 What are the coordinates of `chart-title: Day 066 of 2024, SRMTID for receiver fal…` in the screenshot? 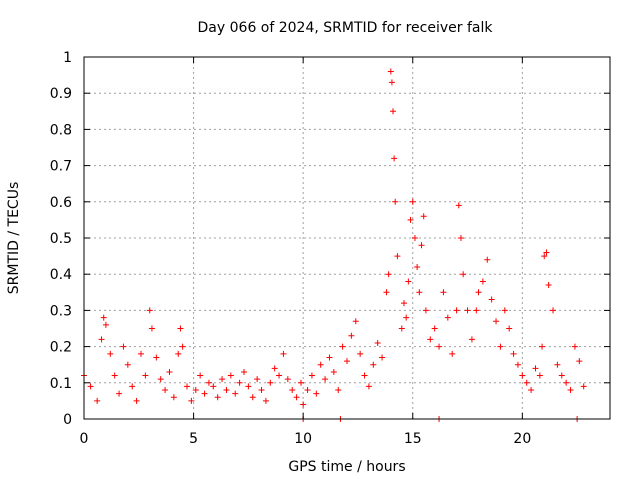 It's located at (346, 28).